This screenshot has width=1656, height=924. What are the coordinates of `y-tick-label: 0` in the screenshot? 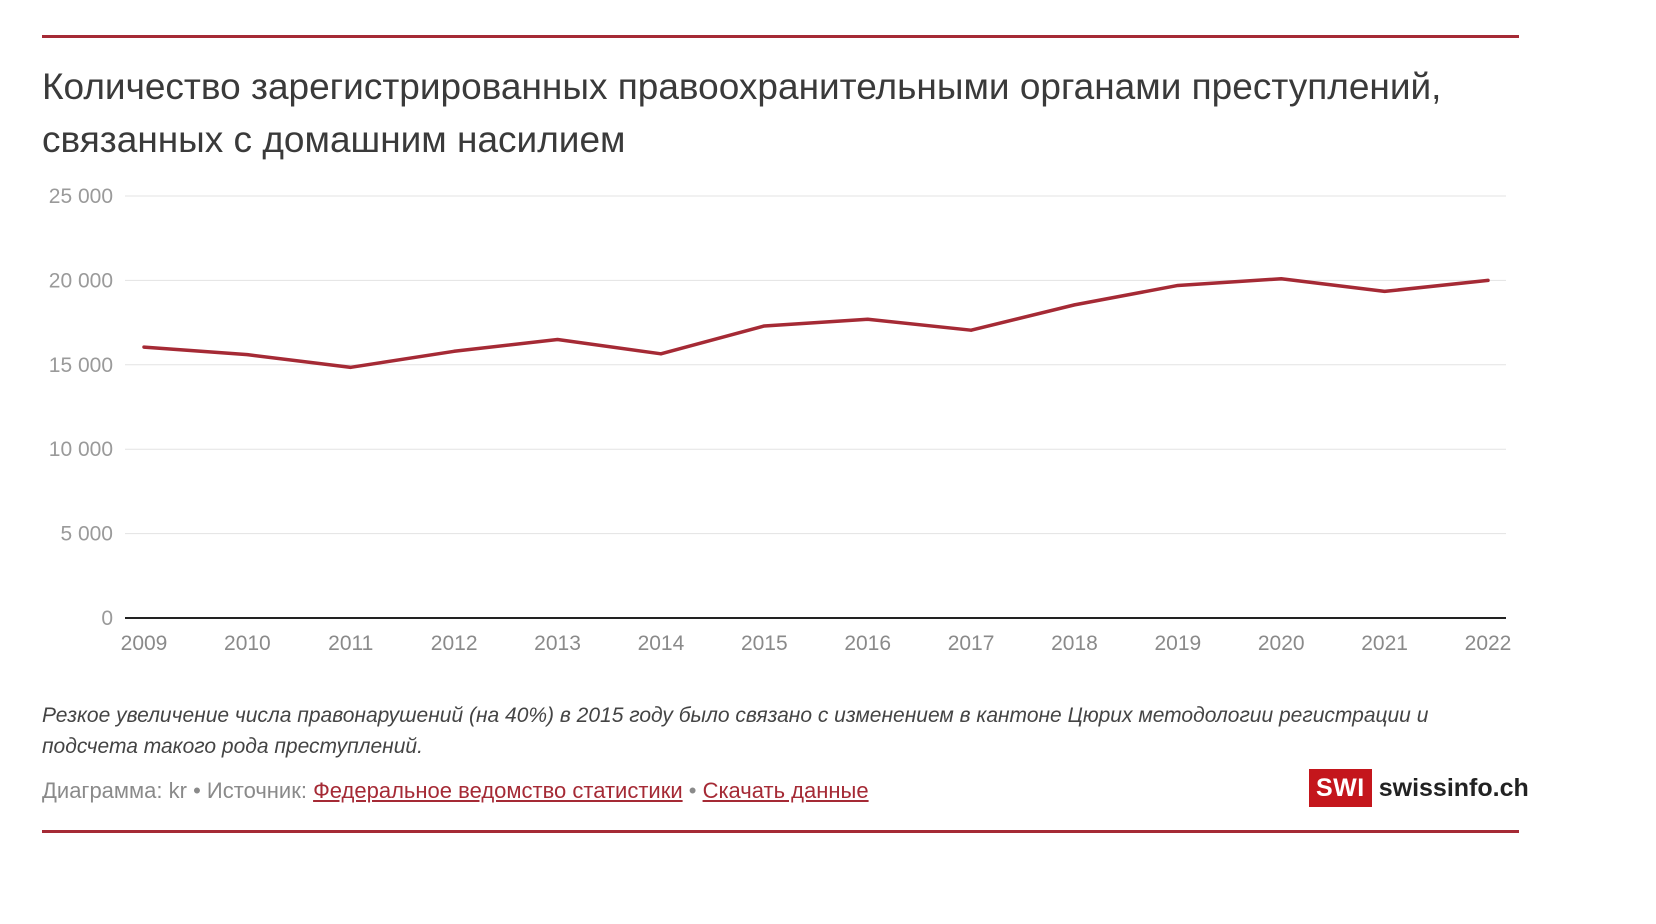 It's located at (107, 618).